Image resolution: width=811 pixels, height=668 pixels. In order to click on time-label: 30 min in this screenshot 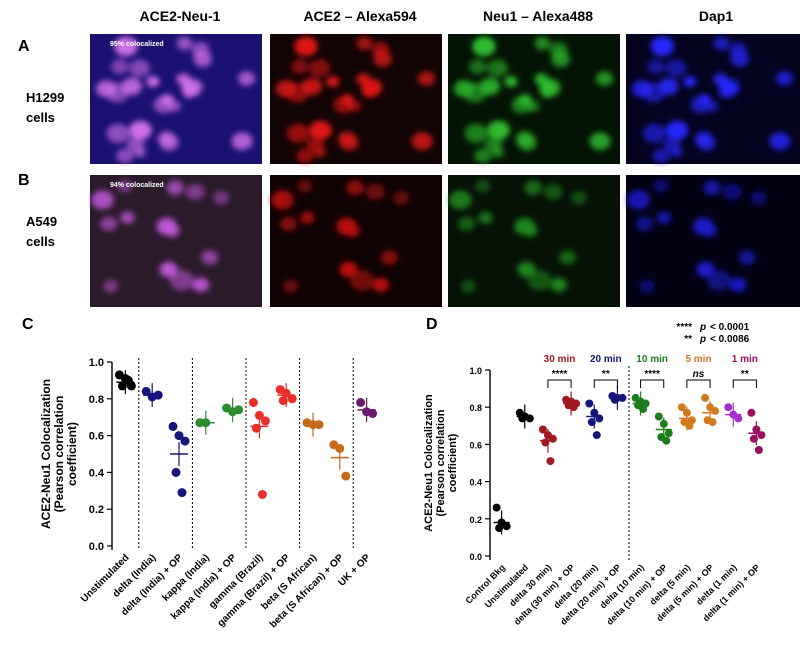, I will do `click(560, 359)`.